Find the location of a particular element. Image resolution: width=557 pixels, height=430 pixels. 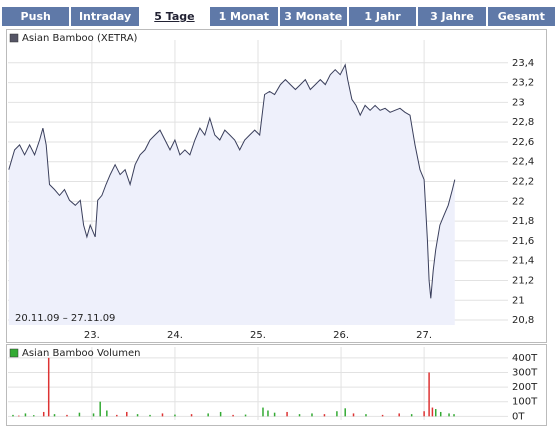

y-tick-label: 23 is located at coordinates (518, 102).